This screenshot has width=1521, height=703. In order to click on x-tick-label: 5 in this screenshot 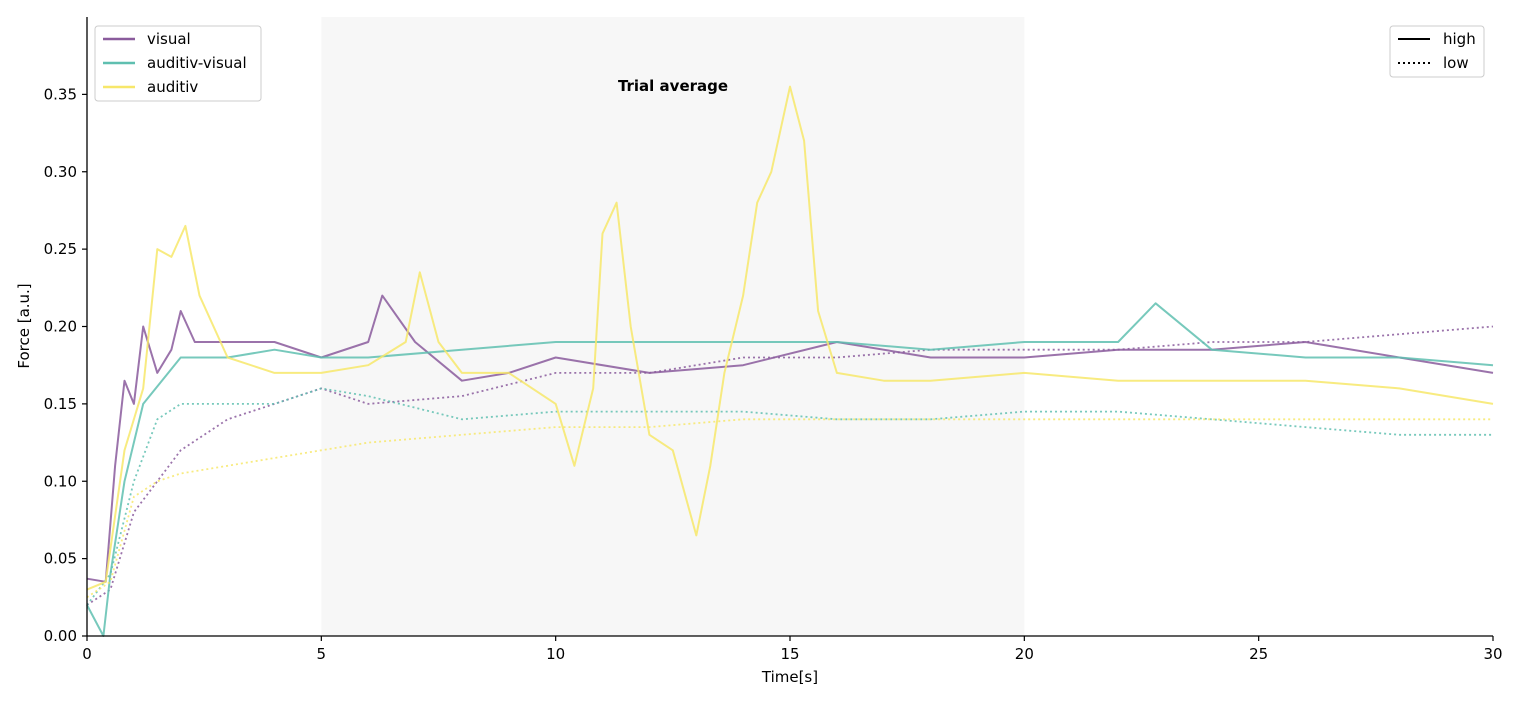, I will do `click(322, 654)`.